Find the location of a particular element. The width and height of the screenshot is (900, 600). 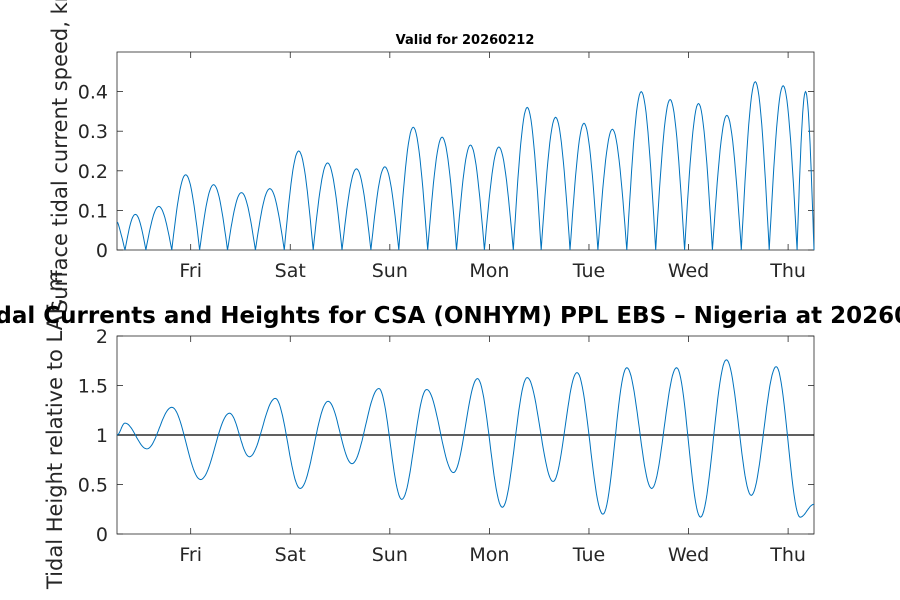

current-ytick-label: 0 is located at coordinates (102, 251).